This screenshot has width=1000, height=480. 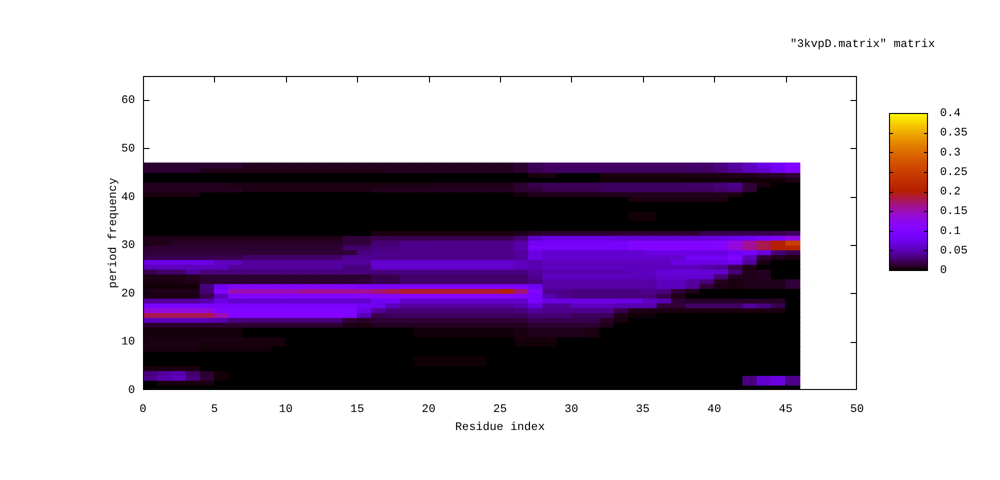 I want to click on x-tick-label: 5, so click(x=214, y=409).